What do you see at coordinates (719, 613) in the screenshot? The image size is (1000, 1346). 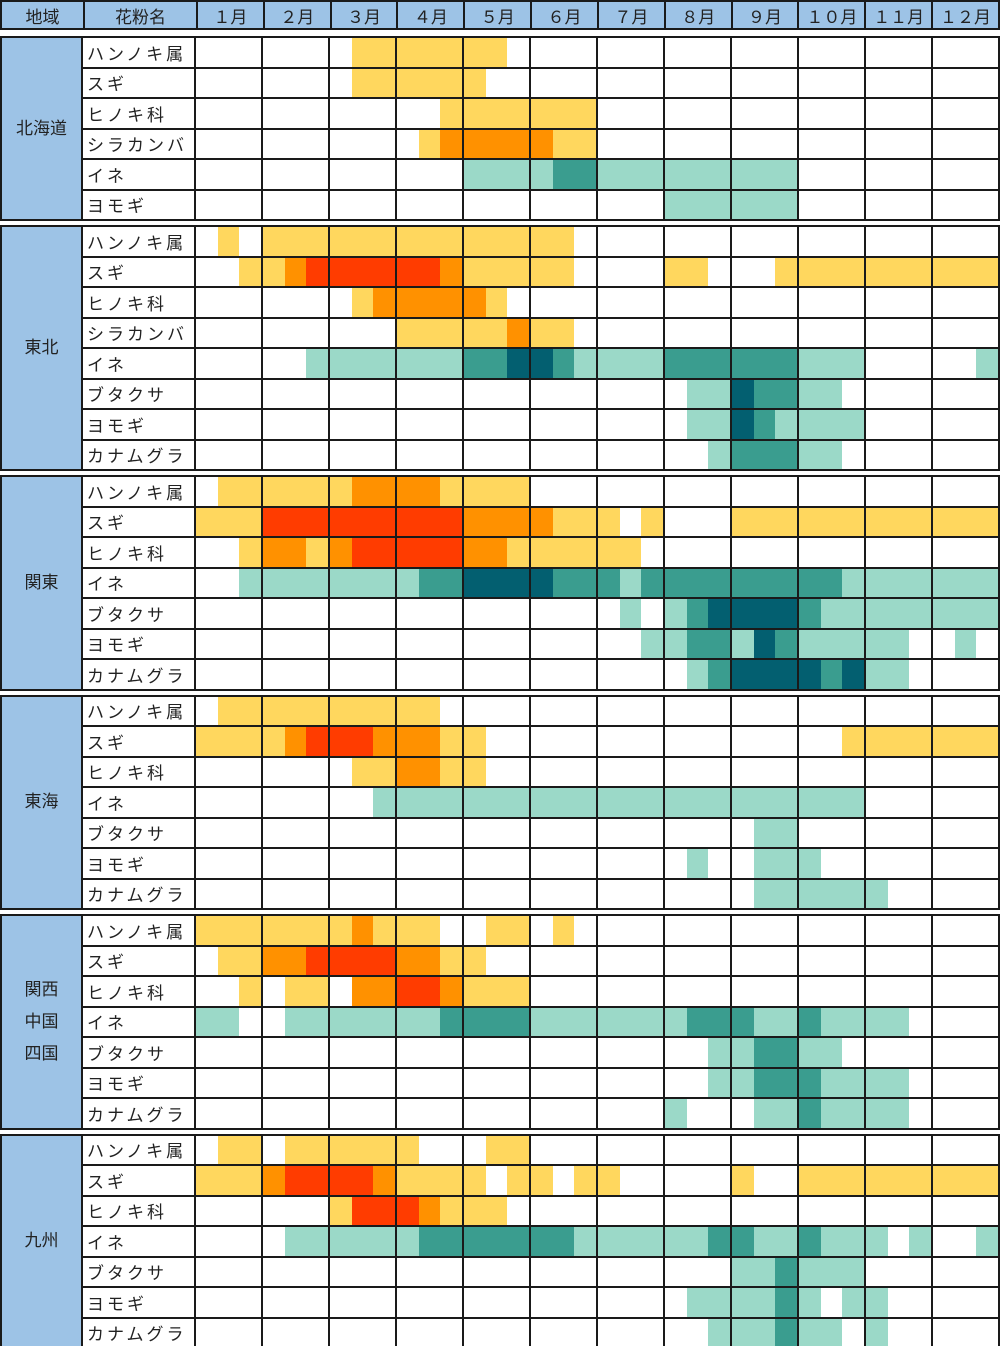 I see `period-mark-d` at bounding box center [719, 613].